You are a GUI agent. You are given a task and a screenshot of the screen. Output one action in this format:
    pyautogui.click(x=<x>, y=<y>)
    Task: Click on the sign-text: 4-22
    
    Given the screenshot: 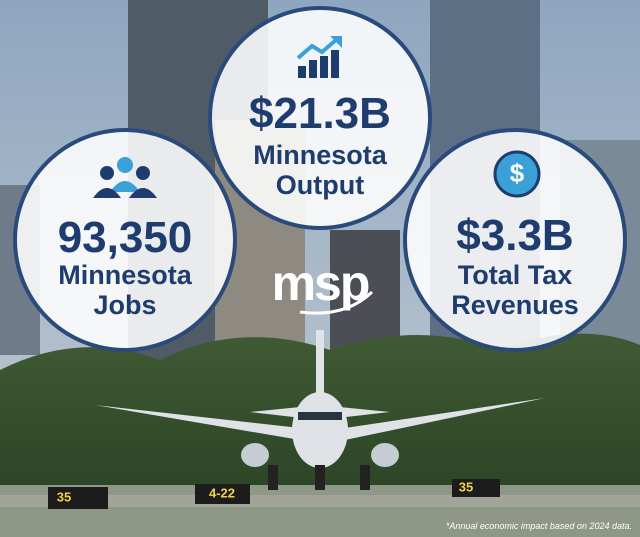 What is the action you would take?
    pyautogui.click(x=222, y=492)
    